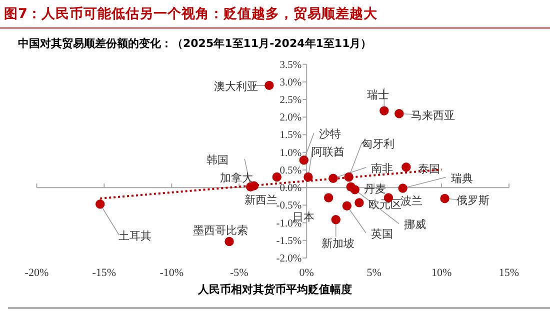 The height and width of the screenshot is (332, 550). I want to click on annotation: 丹麦, so click(375, 189).